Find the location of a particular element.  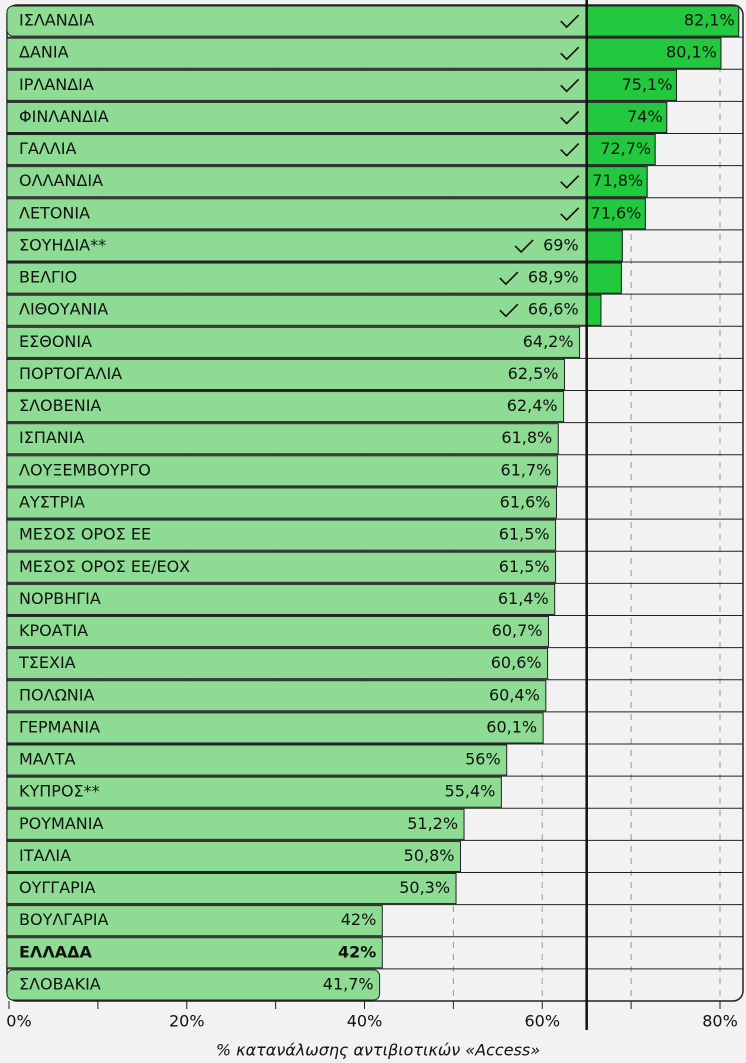

category-label: ΠΟΡΤΟΓΑΛΙΑ is located at coordinates (70, 373).